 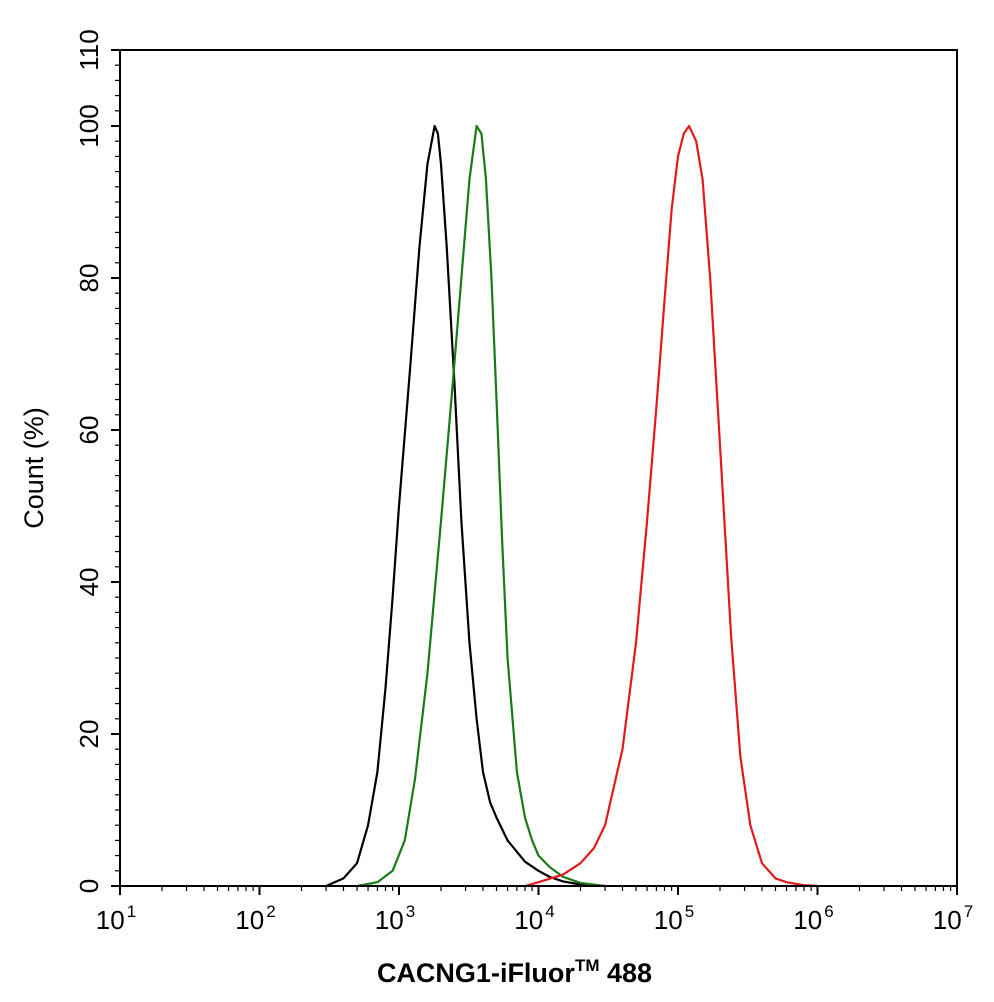 What do you see at coordinates (476, 973) in the screenshot?
I see `x-axis-label-main: CACNG1-iFluor` at bounding box center [476, 973].